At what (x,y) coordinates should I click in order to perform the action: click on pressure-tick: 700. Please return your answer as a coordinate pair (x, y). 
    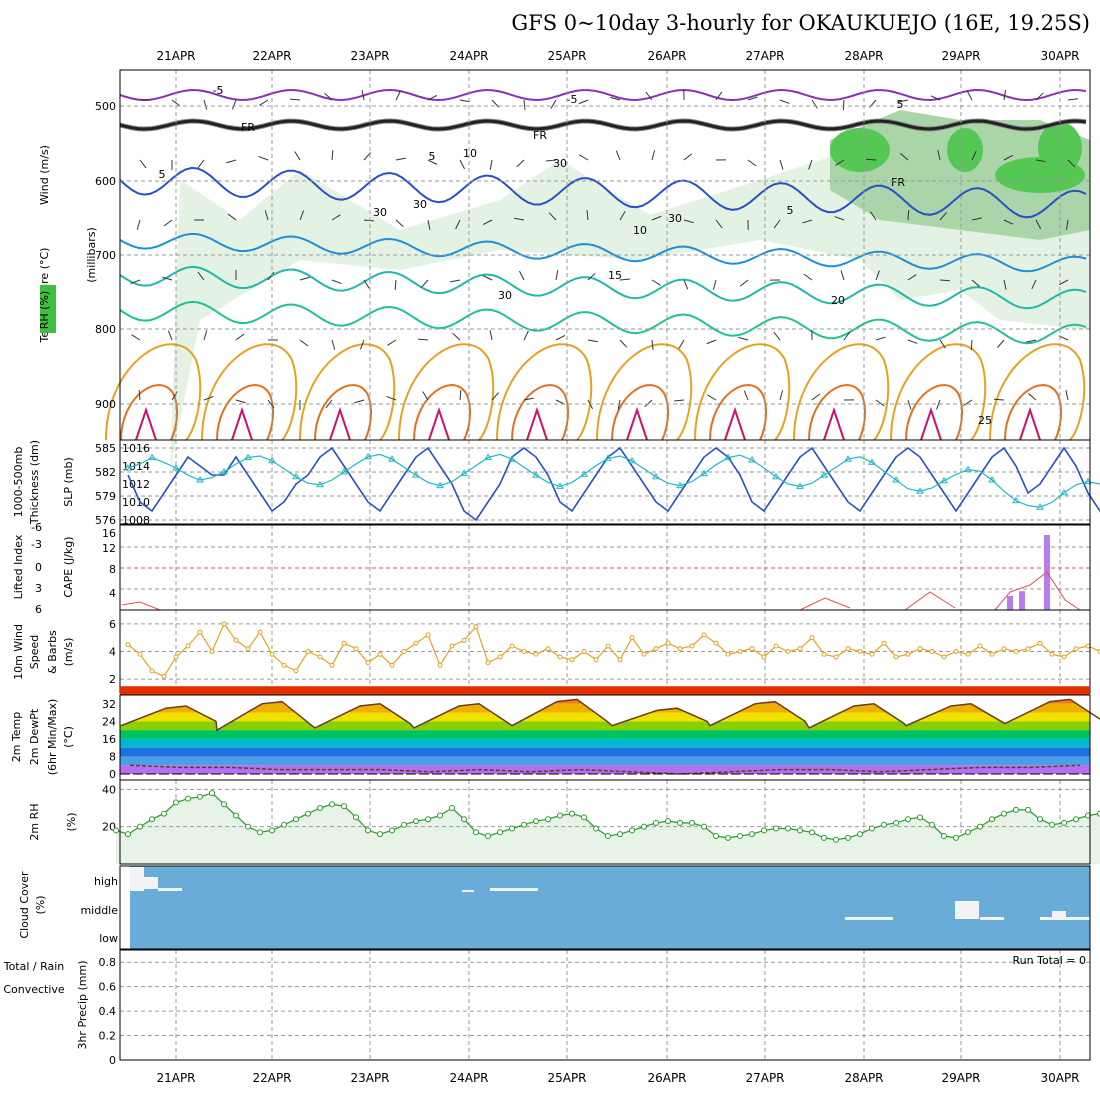
    Looking at the image, I should click on (105, 255).